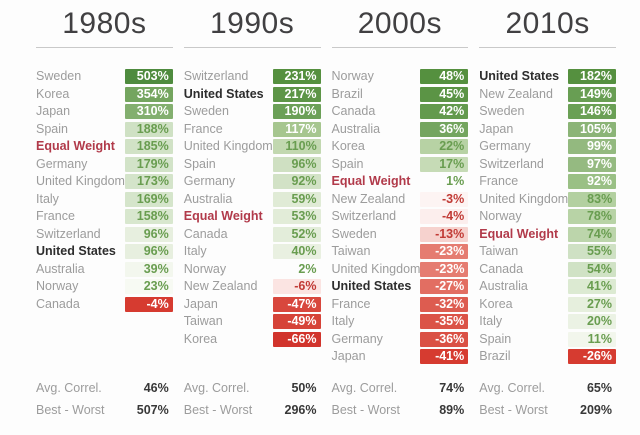 This screenshot has height=435, width=640. I want to click on best-worst-row: Best - Worst 209%, so click(547, 410).